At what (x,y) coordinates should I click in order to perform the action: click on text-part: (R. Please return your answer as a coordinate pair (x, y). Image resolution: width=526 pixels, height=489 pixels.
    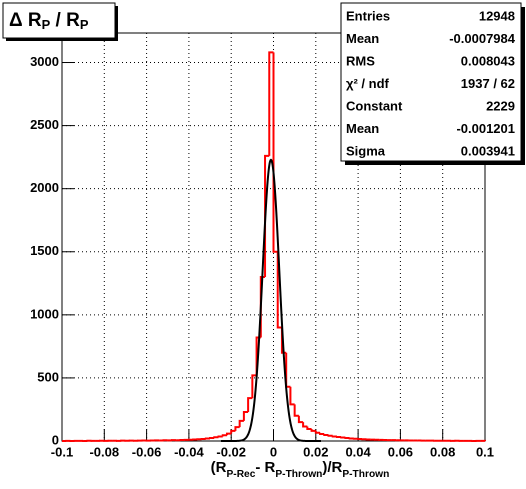
    Looking at the image, I should click on (219, 467).